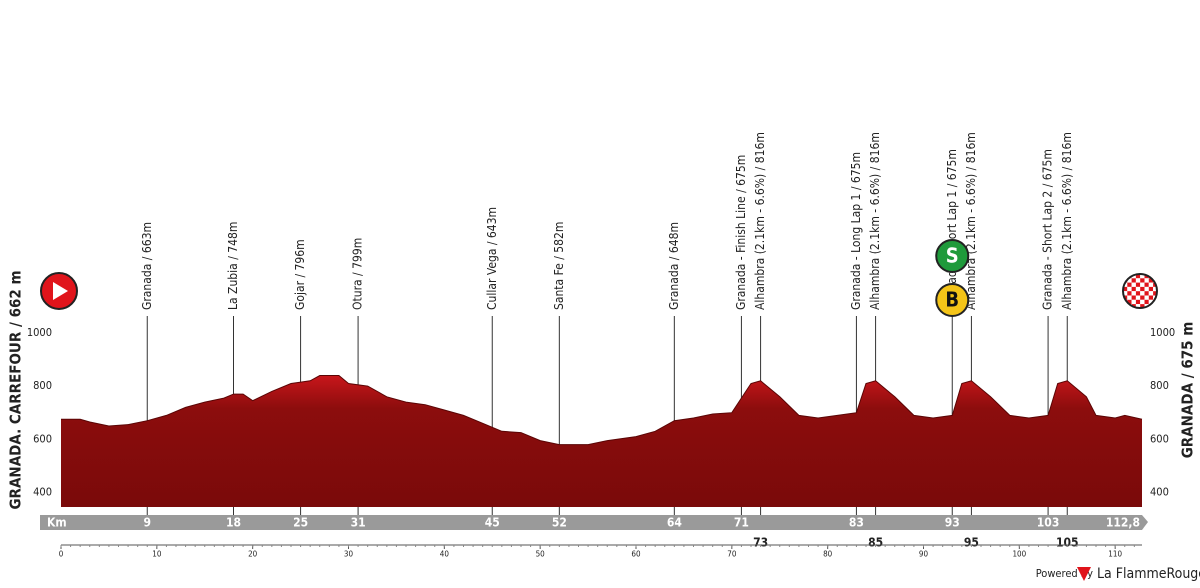 Image resolution: width=1200 pixels, height=588 pixels. I want to click on waypoint-km: 85, so click(875, 543).